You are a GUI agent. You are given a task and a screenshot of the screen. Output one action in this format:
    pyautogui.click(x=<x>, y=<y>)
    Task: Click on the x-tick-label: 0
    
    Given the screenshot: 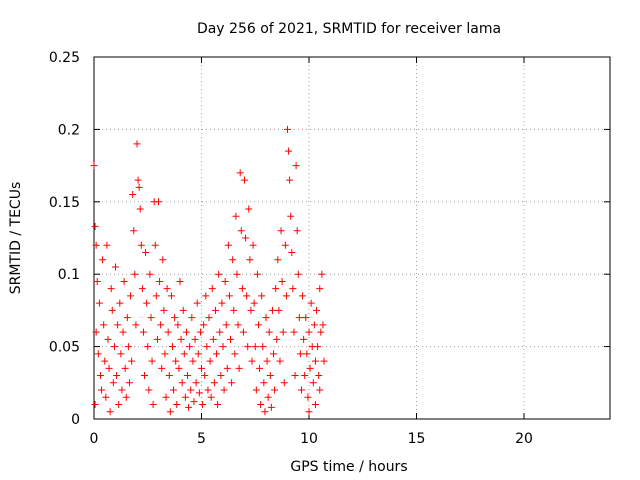 What is the action you would take?
    pyautogui.click(x=94, y=439)
    